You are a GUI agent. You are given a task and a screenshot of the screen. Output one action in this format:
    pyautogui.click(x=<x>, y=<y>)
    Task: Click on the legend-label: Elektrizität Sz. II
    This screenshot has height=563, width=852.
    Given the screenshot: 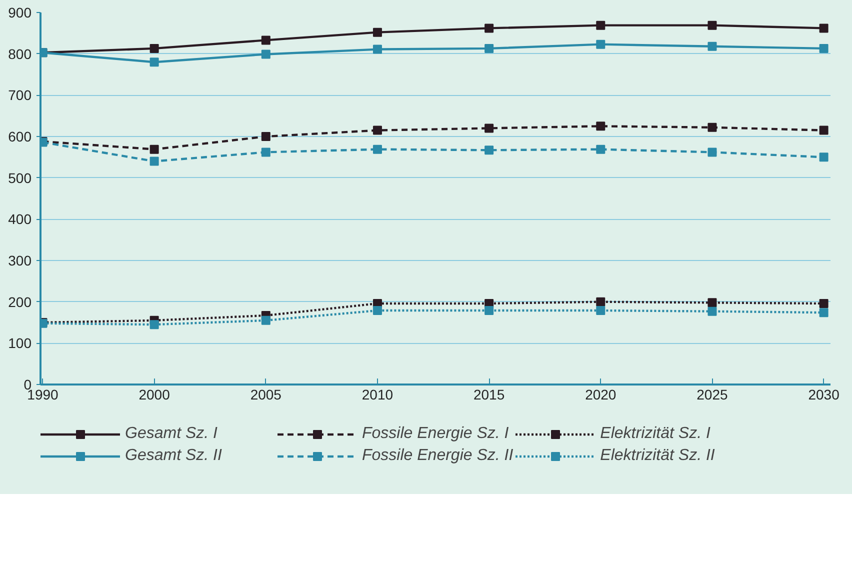 What is the action you would take?
    pyautogui.click(x=658, y=456)
    